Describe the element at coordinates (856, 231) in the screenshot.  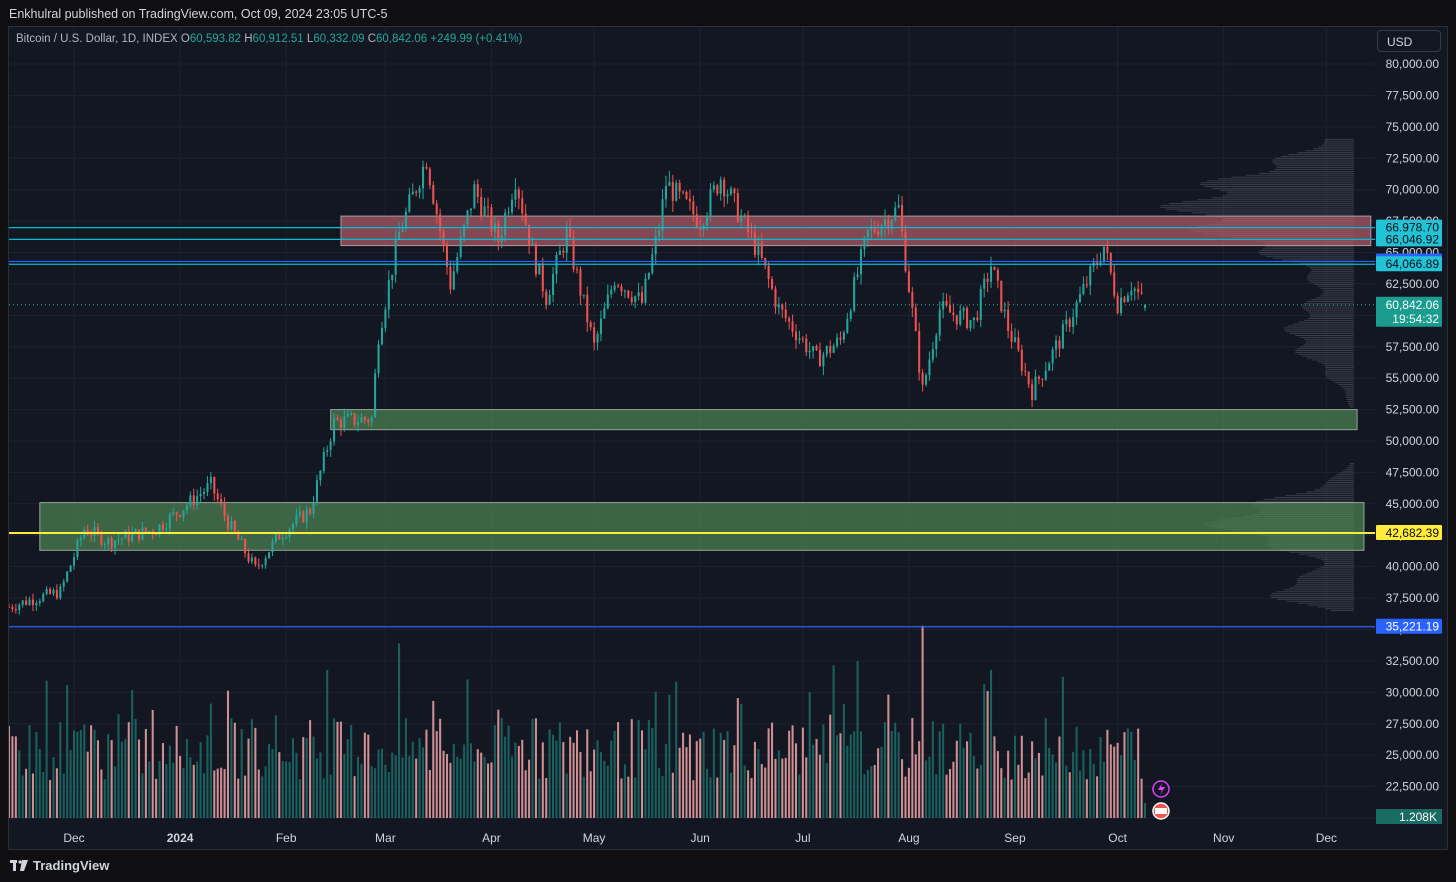
I see `resistance-zone` at that location.